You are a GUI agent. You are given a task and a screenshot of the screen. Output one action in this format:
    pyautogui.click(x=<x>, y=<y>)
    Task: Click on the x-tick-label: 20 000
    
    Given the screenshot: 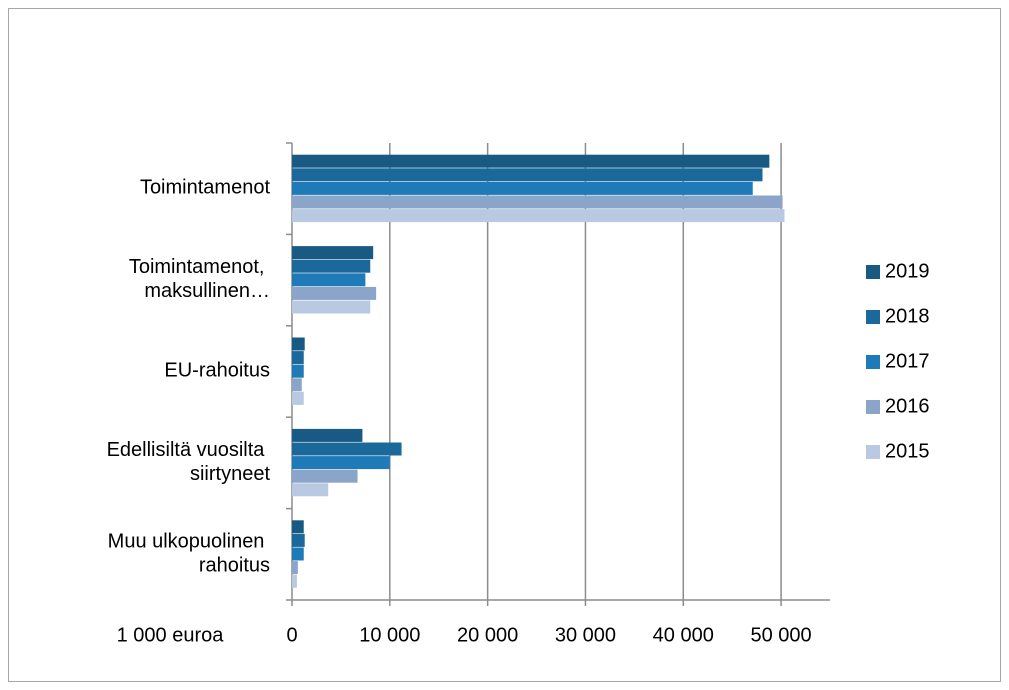 What is the action you would take?
    pyautogui.click(x=487, y=635)
    